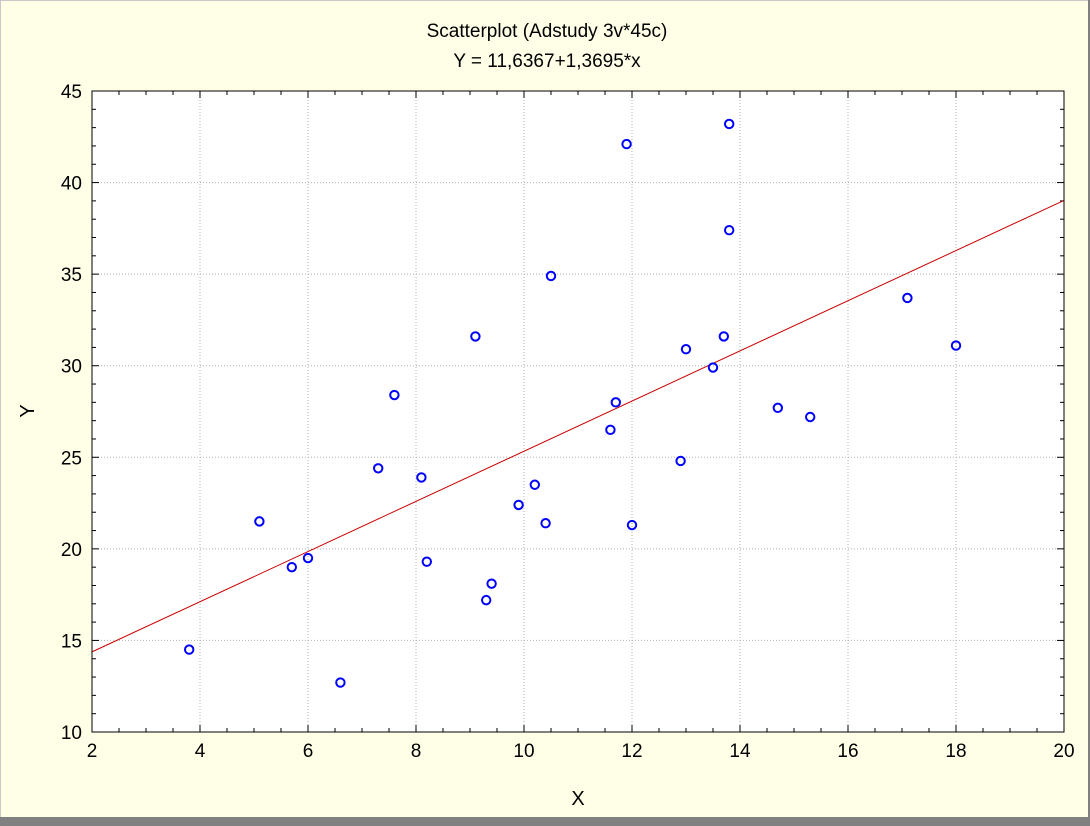  Describe the element at coordinates (1089, 408) in the screenshot. I see `window-edge-right` at that location.